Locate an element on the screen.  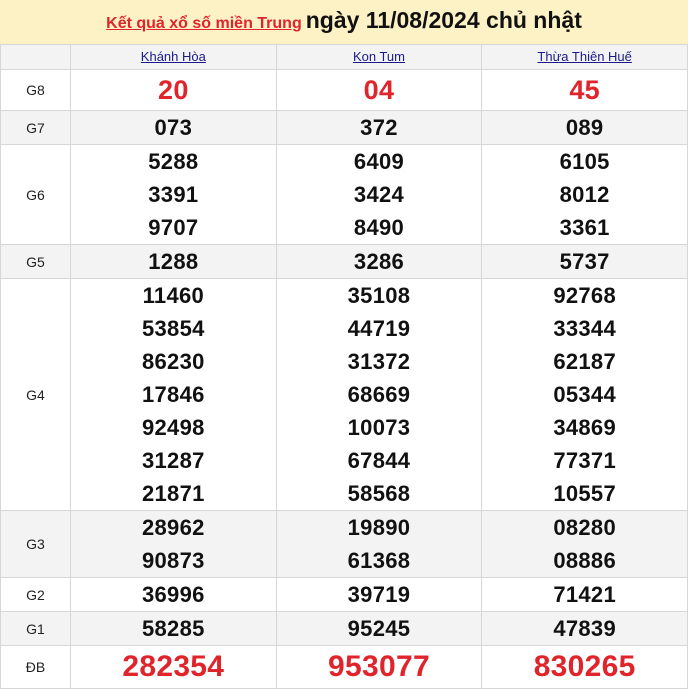
prize-number: 08280 is located at coordinates (584, 527).